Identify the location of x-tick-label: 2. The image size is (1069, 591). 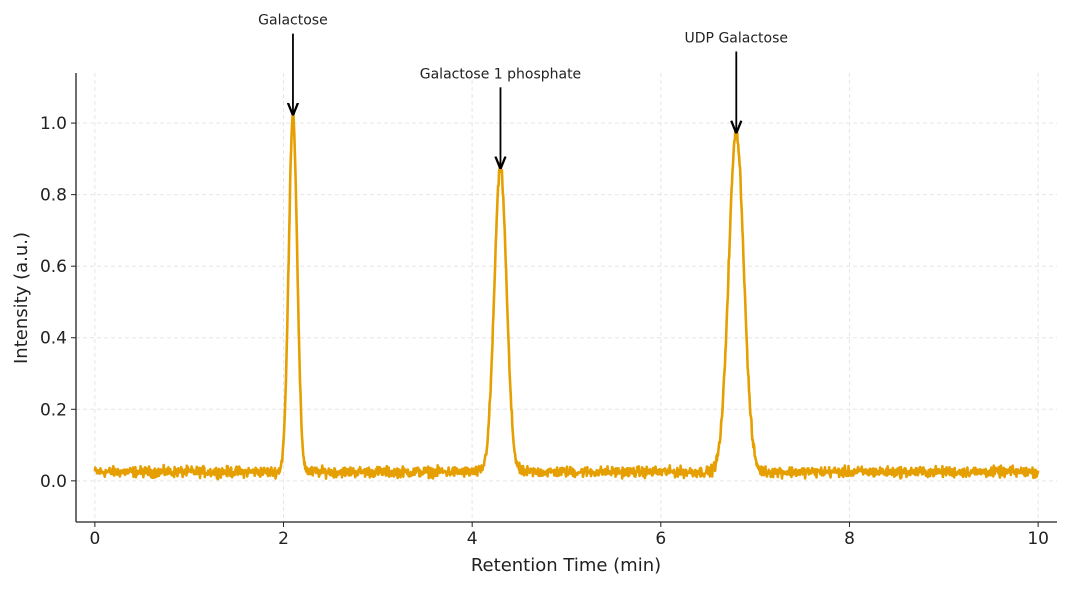
(283, 539).